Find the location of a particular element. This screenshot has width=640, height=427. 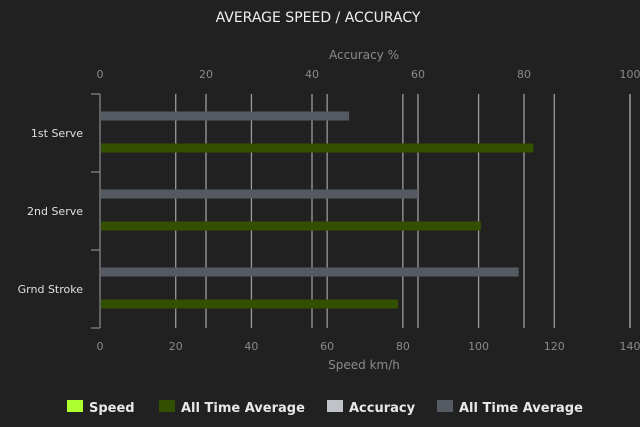

legend-label: Accuracy is located at coordinates (382, 408).